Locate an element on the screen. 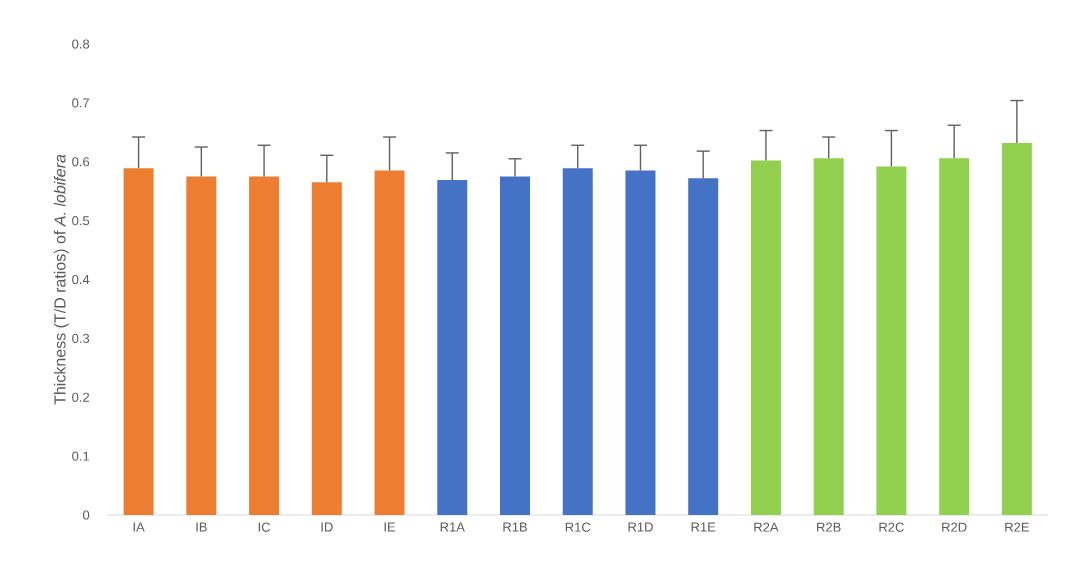  y-tick-label: 0.5 is located at coordinates (81, 221).